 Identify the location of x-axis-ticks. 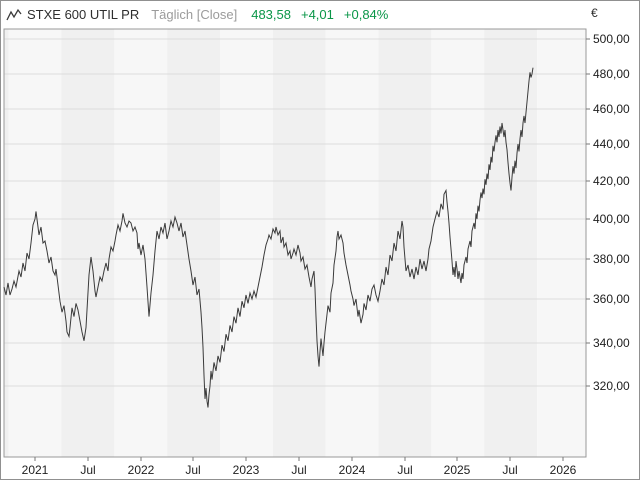
(299, 459).